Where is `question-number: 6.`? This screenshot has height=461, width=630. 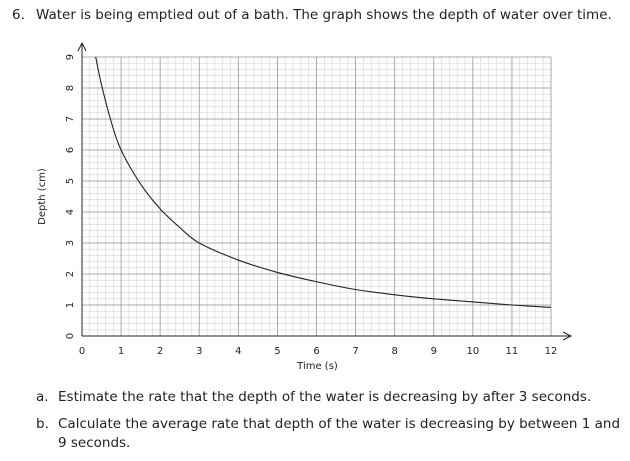 question-number: 6. is located at coordinates (18, 15).